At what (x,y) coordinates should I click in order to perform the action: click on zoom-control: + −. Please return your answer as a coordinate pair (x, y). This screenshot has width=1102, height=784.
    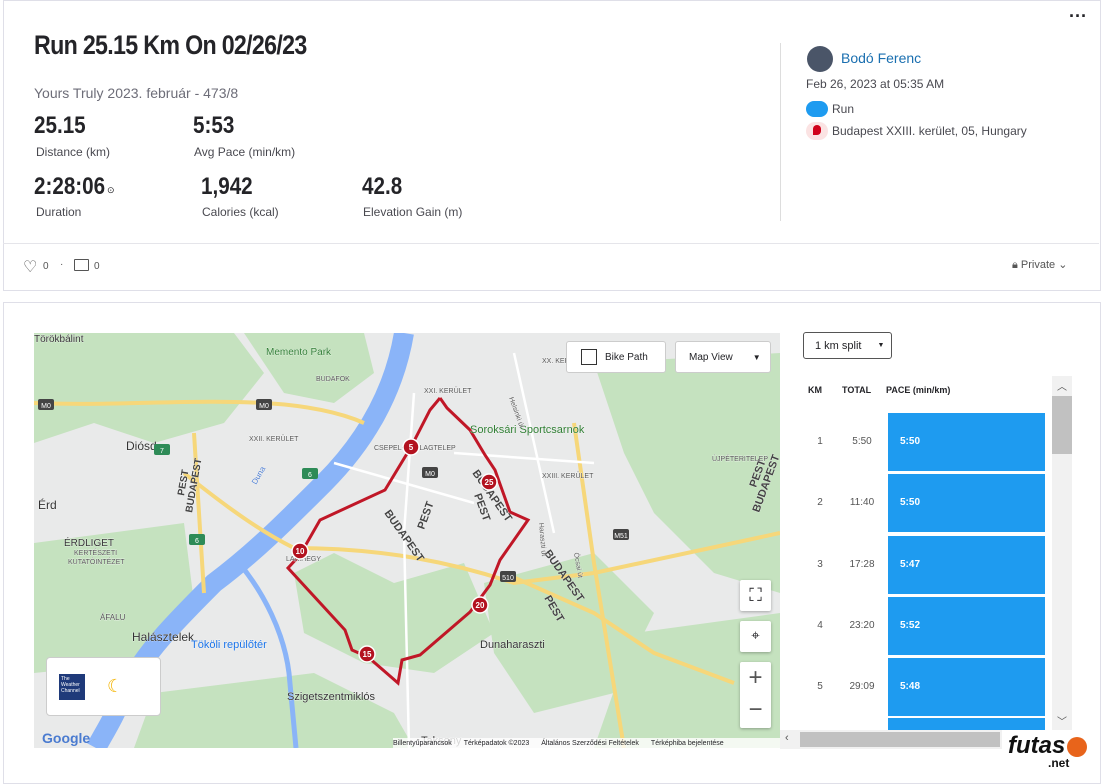
    Looking at the image, I should click on (755, 695).